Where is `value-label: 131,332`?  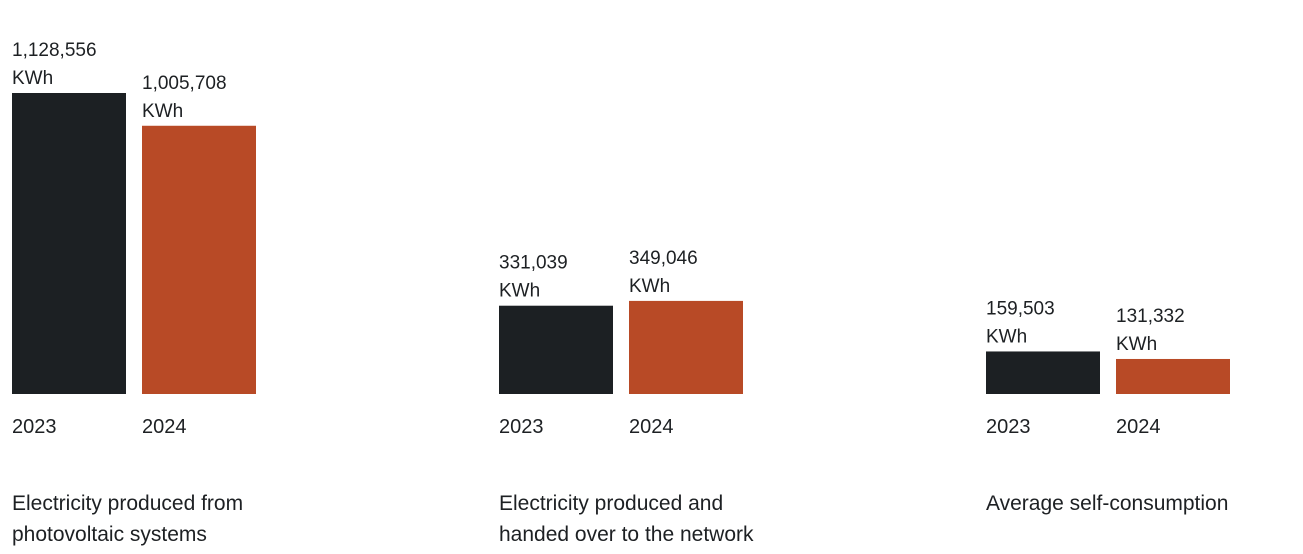
value-label: 131,332 is located at coordinates (1150, 316).